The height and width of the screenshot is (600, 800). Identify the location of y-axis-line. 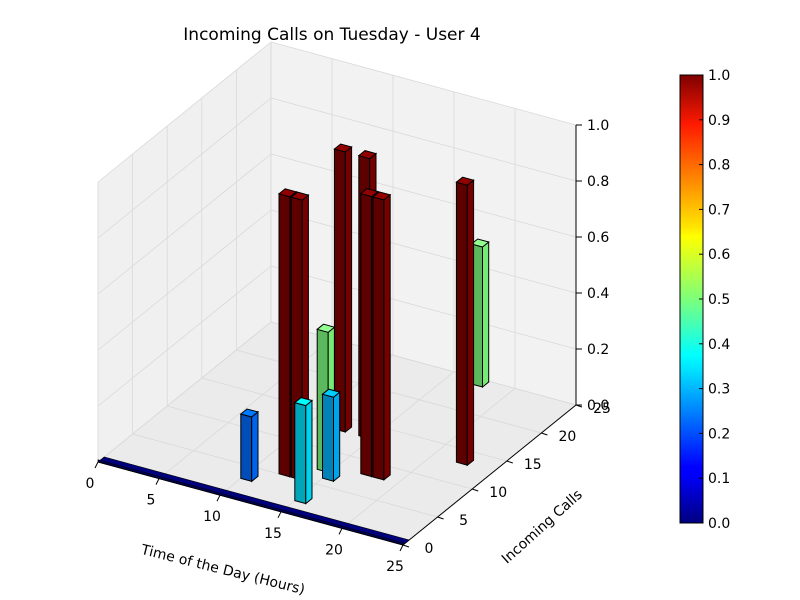
(489, 475).